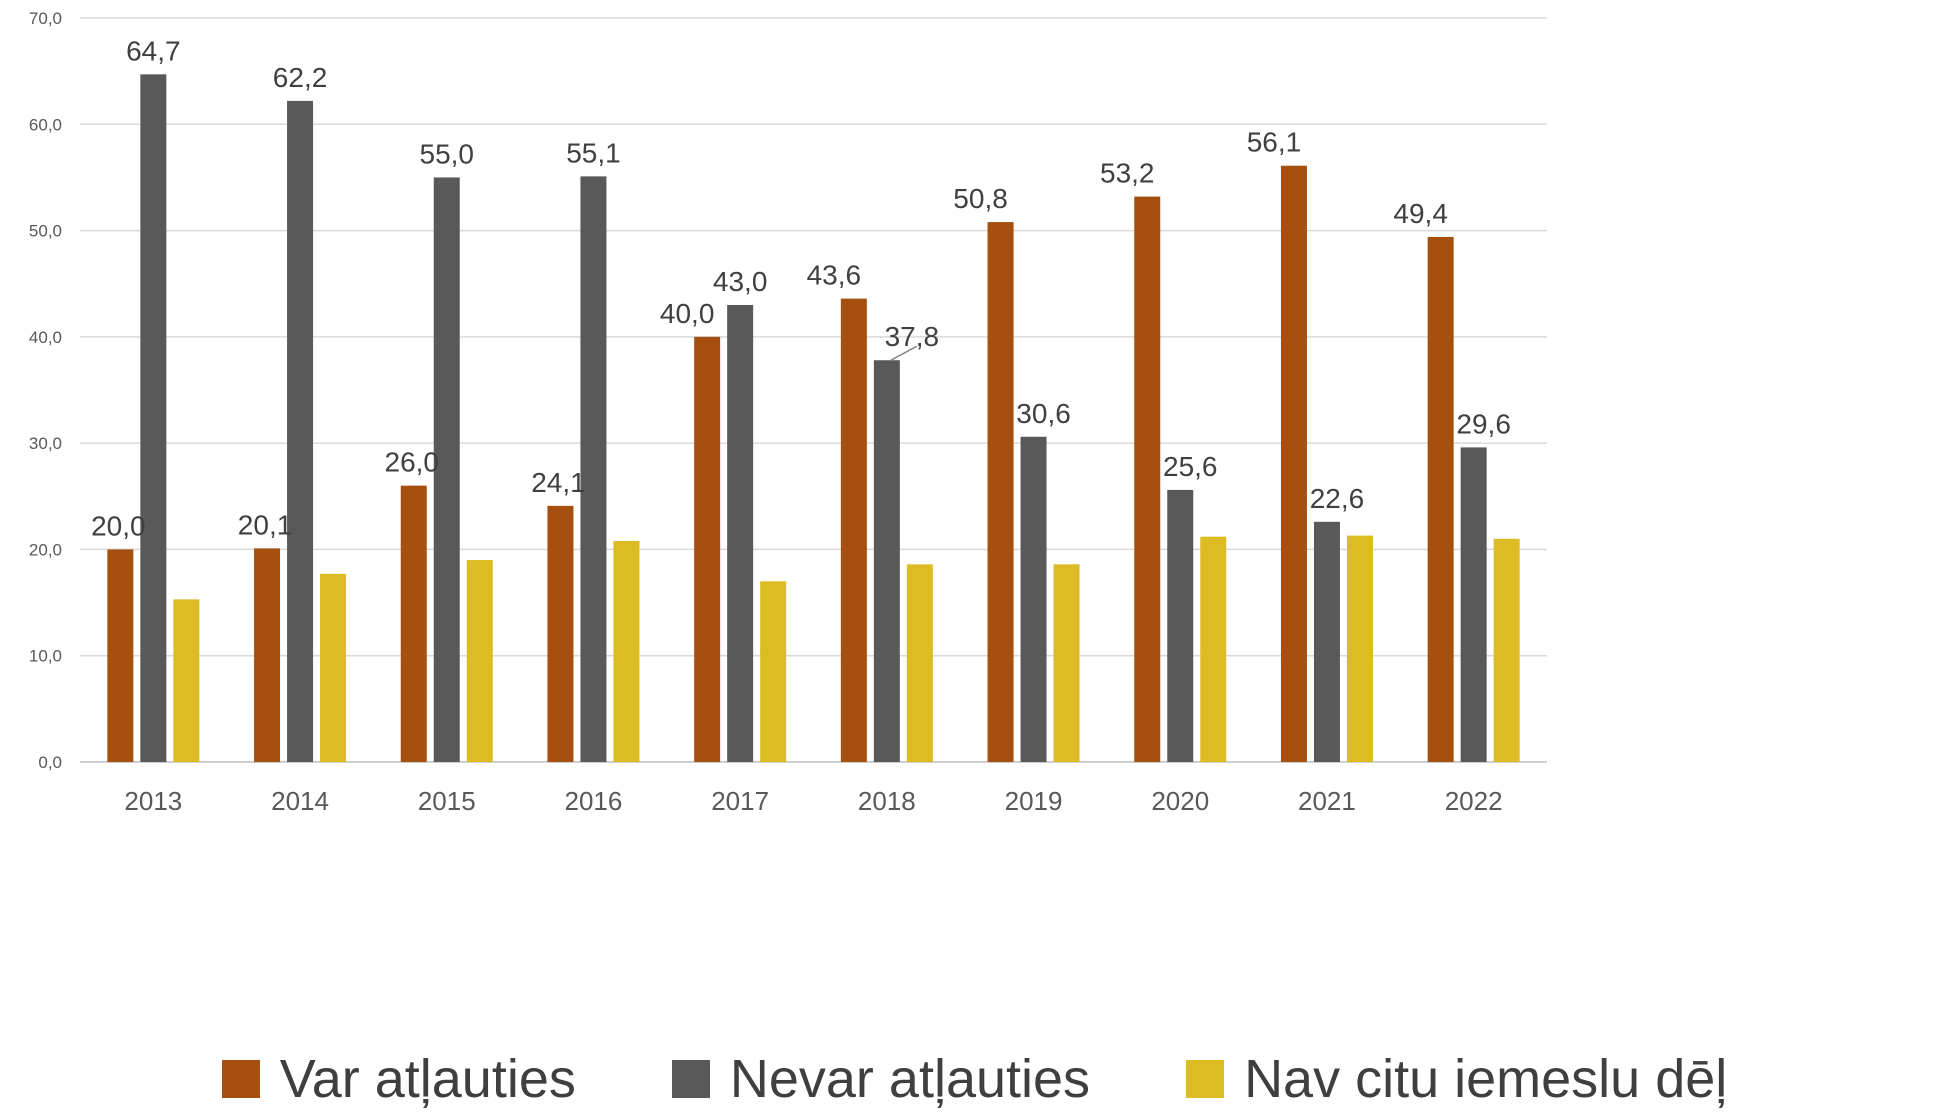 The image size is (1949, 1113). What do you see at coordinates (479, 661) in the screenshot?
I see `bar-2-2015` at bounding box center [479, 661].